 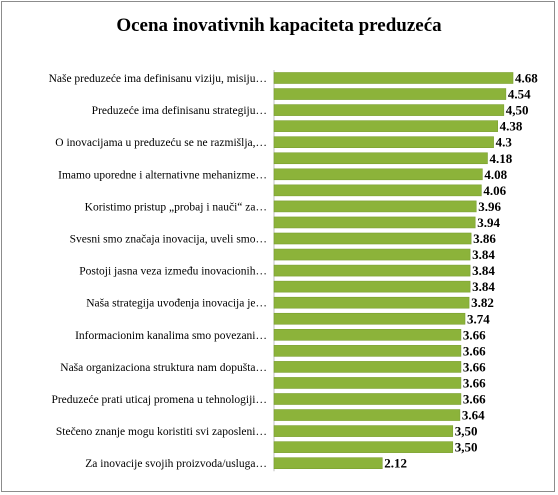 I want to click on data-label: 4,50, so click(x=517, y=110).